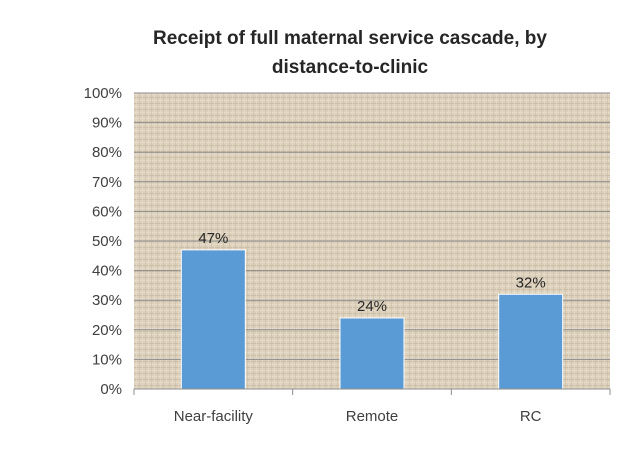 The image size is (640, 466). I want to click on data-label: 24%, so click(372, 306).